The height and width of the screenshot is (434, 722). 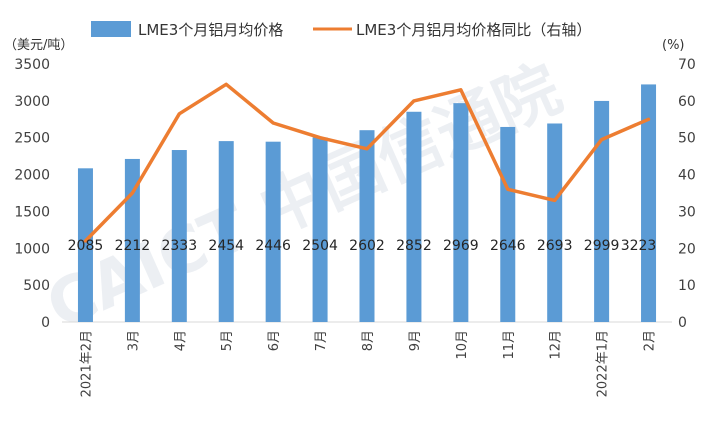 I want to click on right-axis-tick-label: 10, so click(x=687, y=286).